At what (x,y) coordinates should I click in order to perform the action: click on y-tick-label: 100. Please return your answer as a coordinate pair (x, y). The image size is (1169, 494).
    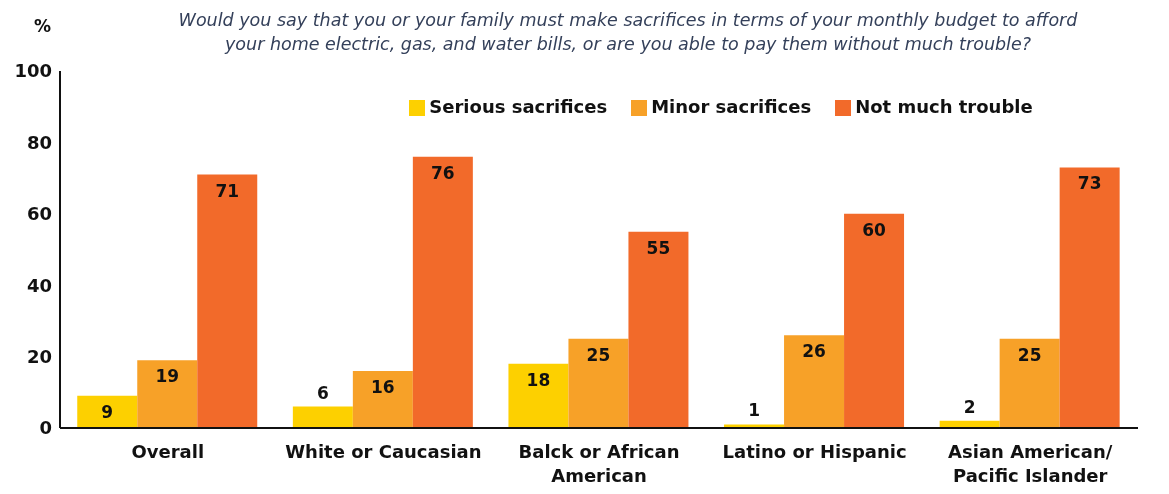
    Looking at the image, I should click on (33, 71).